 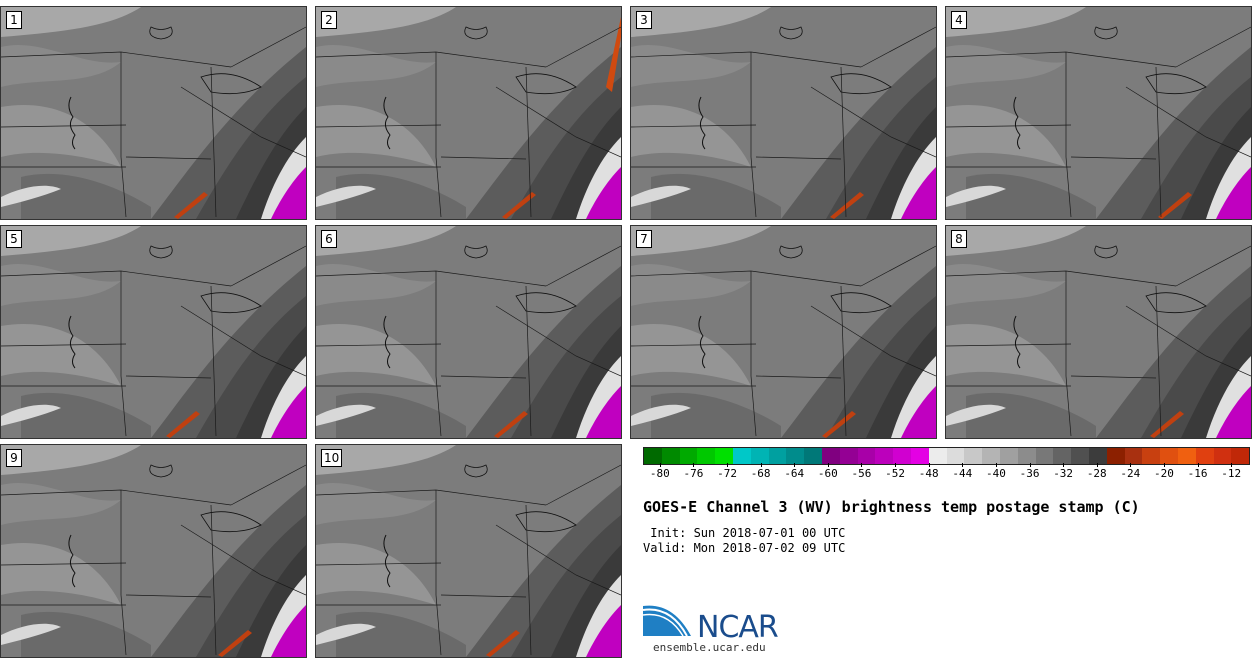 I want to click on postage-stamp-panel-3: 3, so click(x=783, y=113).